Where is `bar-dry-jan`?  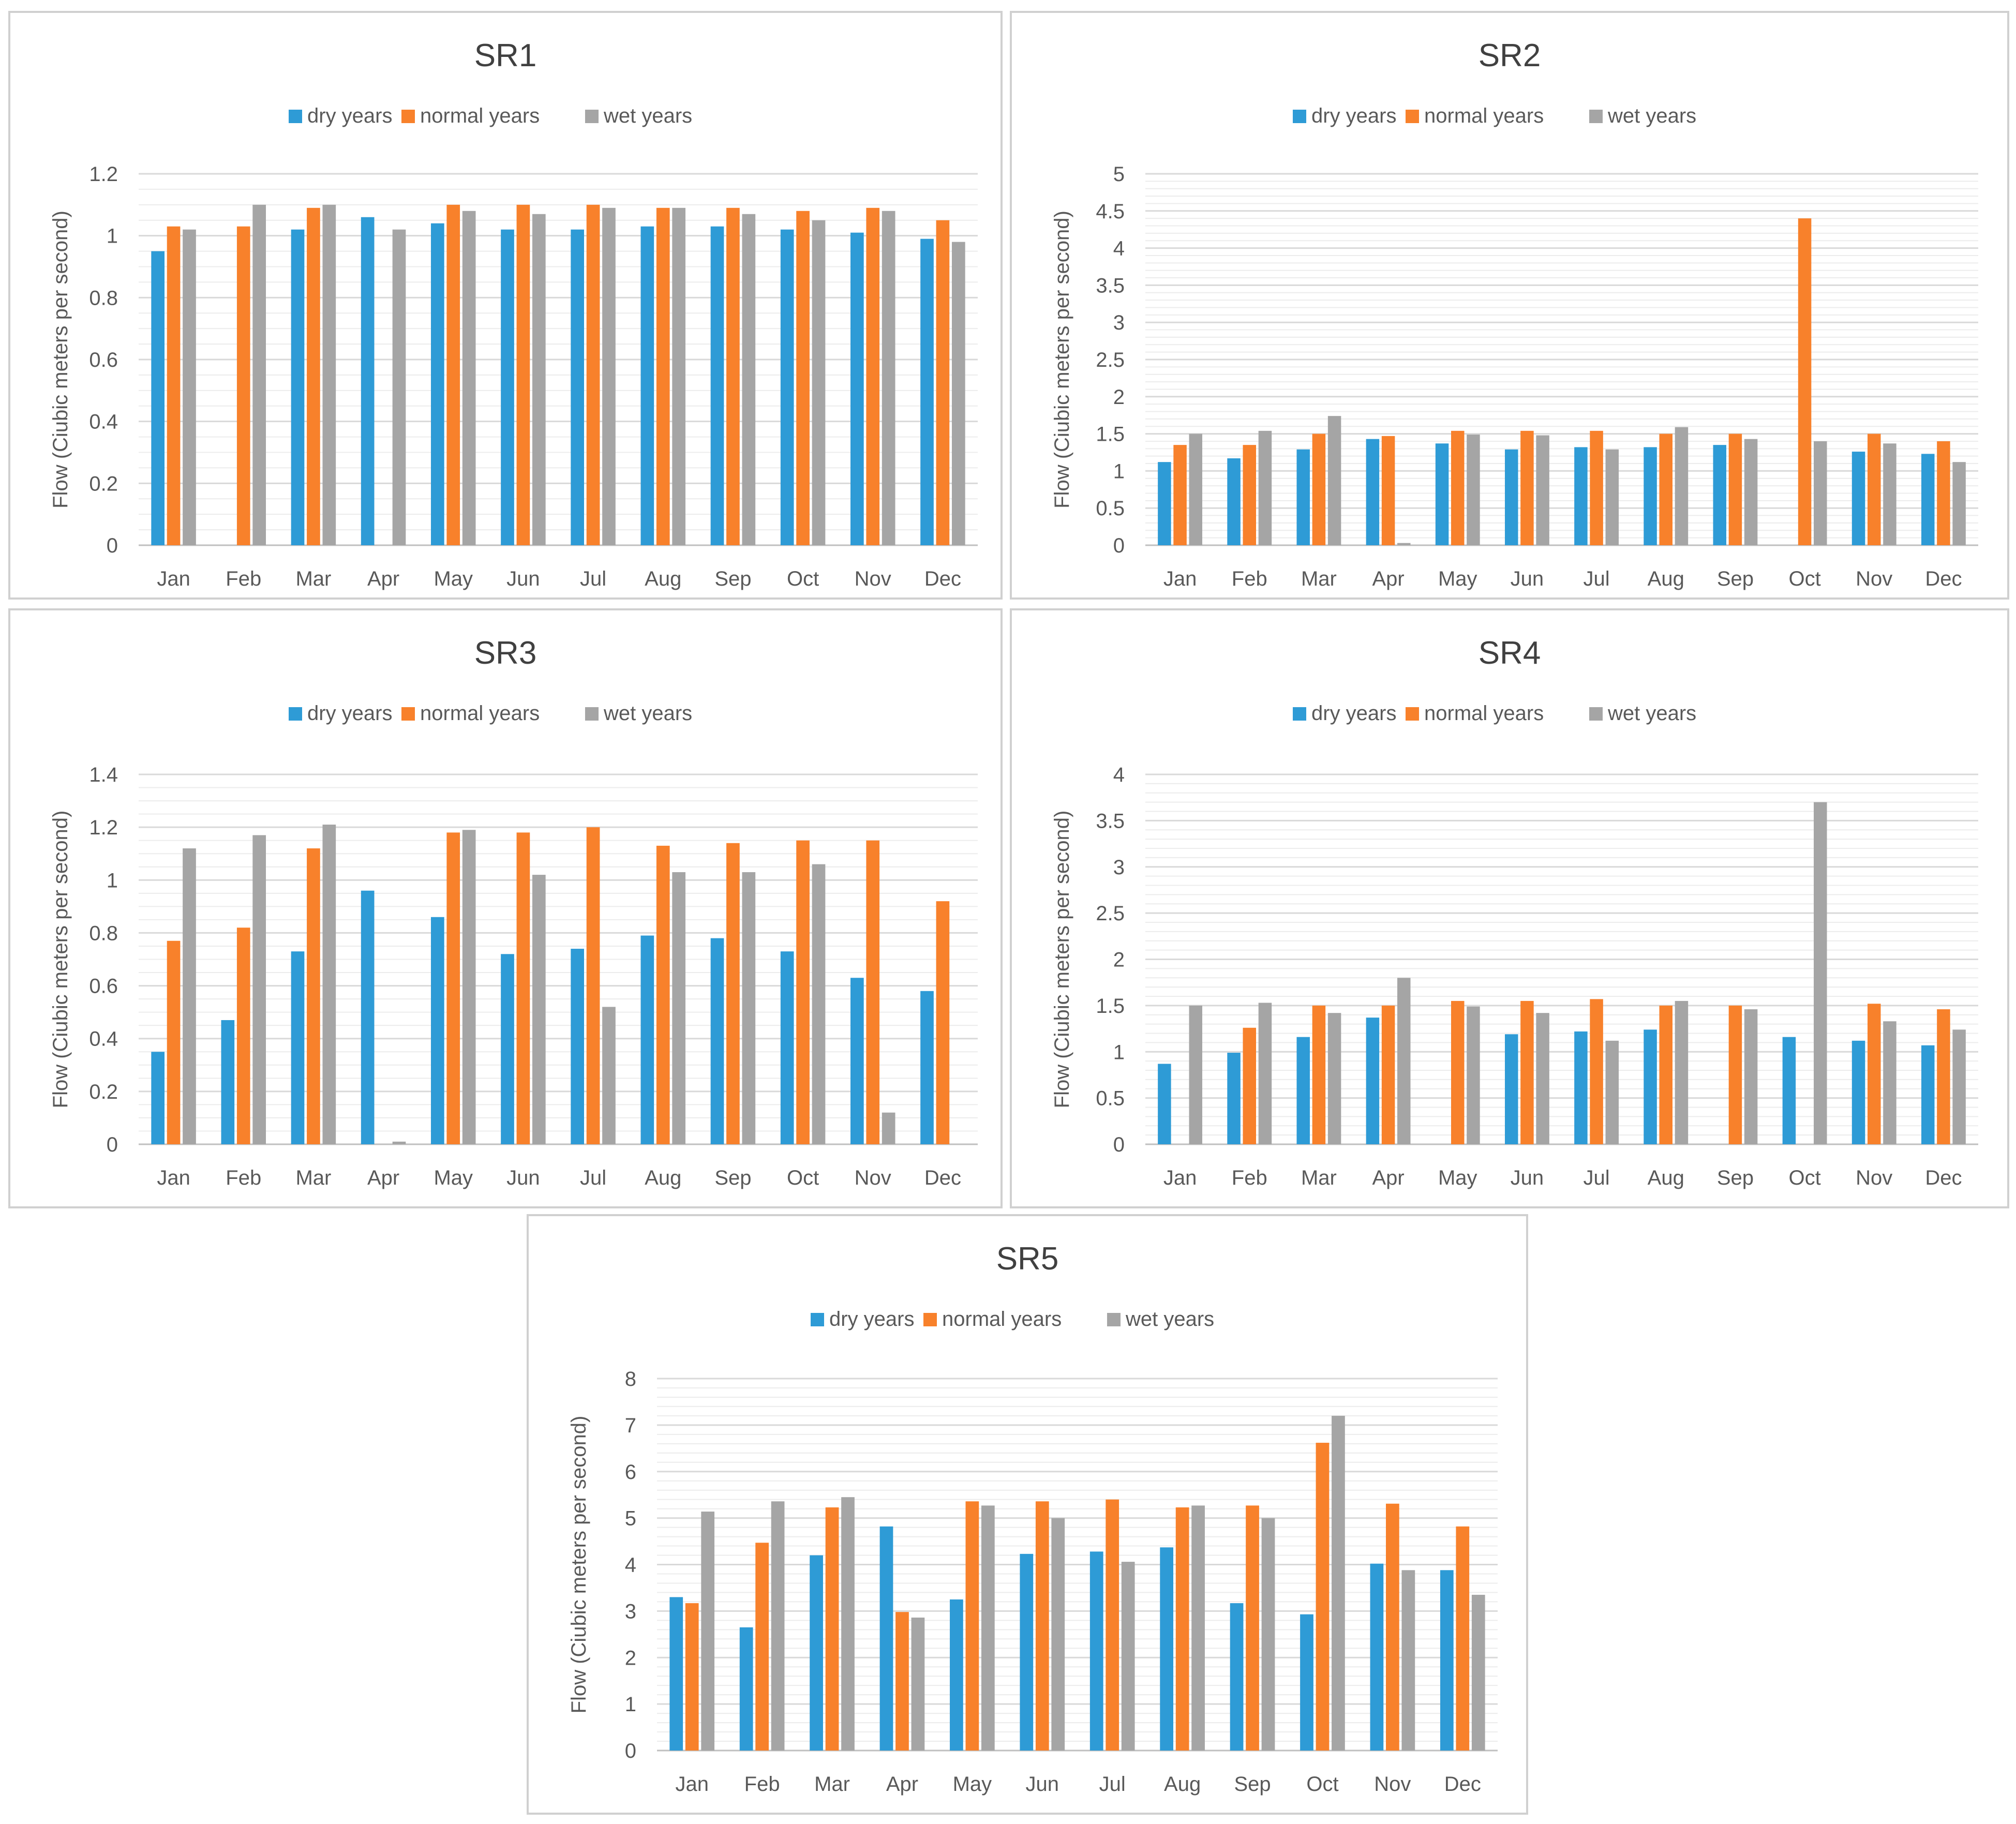
bar-dry-jan is located at coordinates (158, 1098).